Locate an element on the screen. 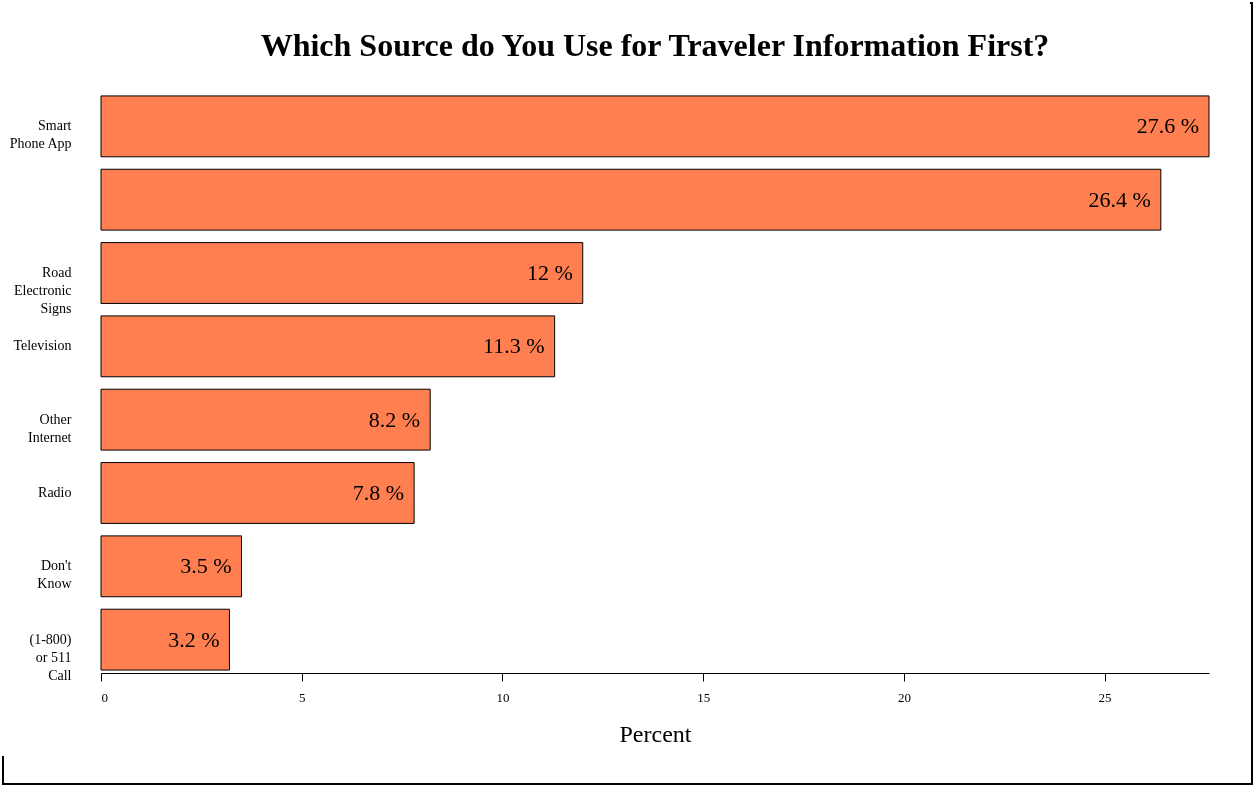 The image size is (1255, 787). data-label: 3.5 % is located at coordinates (206, 566).